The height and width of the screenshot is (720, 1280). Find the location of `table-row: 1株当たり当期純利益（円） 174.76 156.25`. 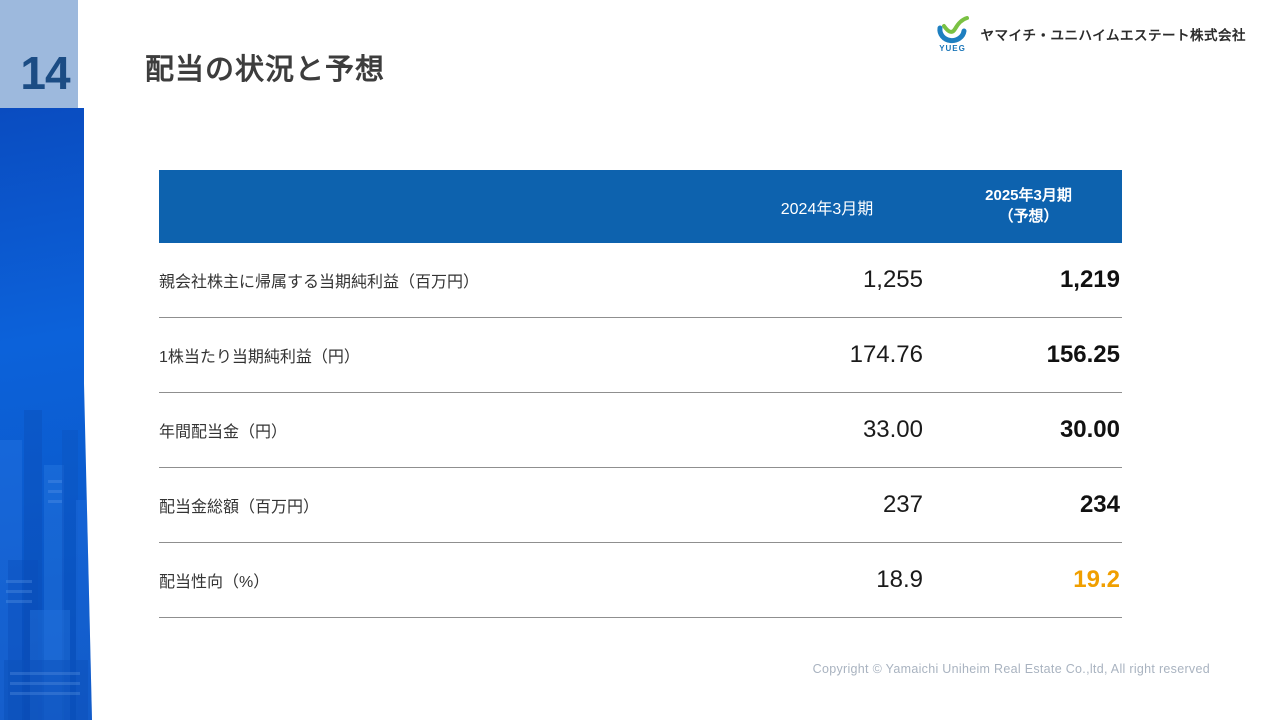

table-row: 1株当たり当期純利益（円） 174.76 156.25 is located at coordinates (640, 355).